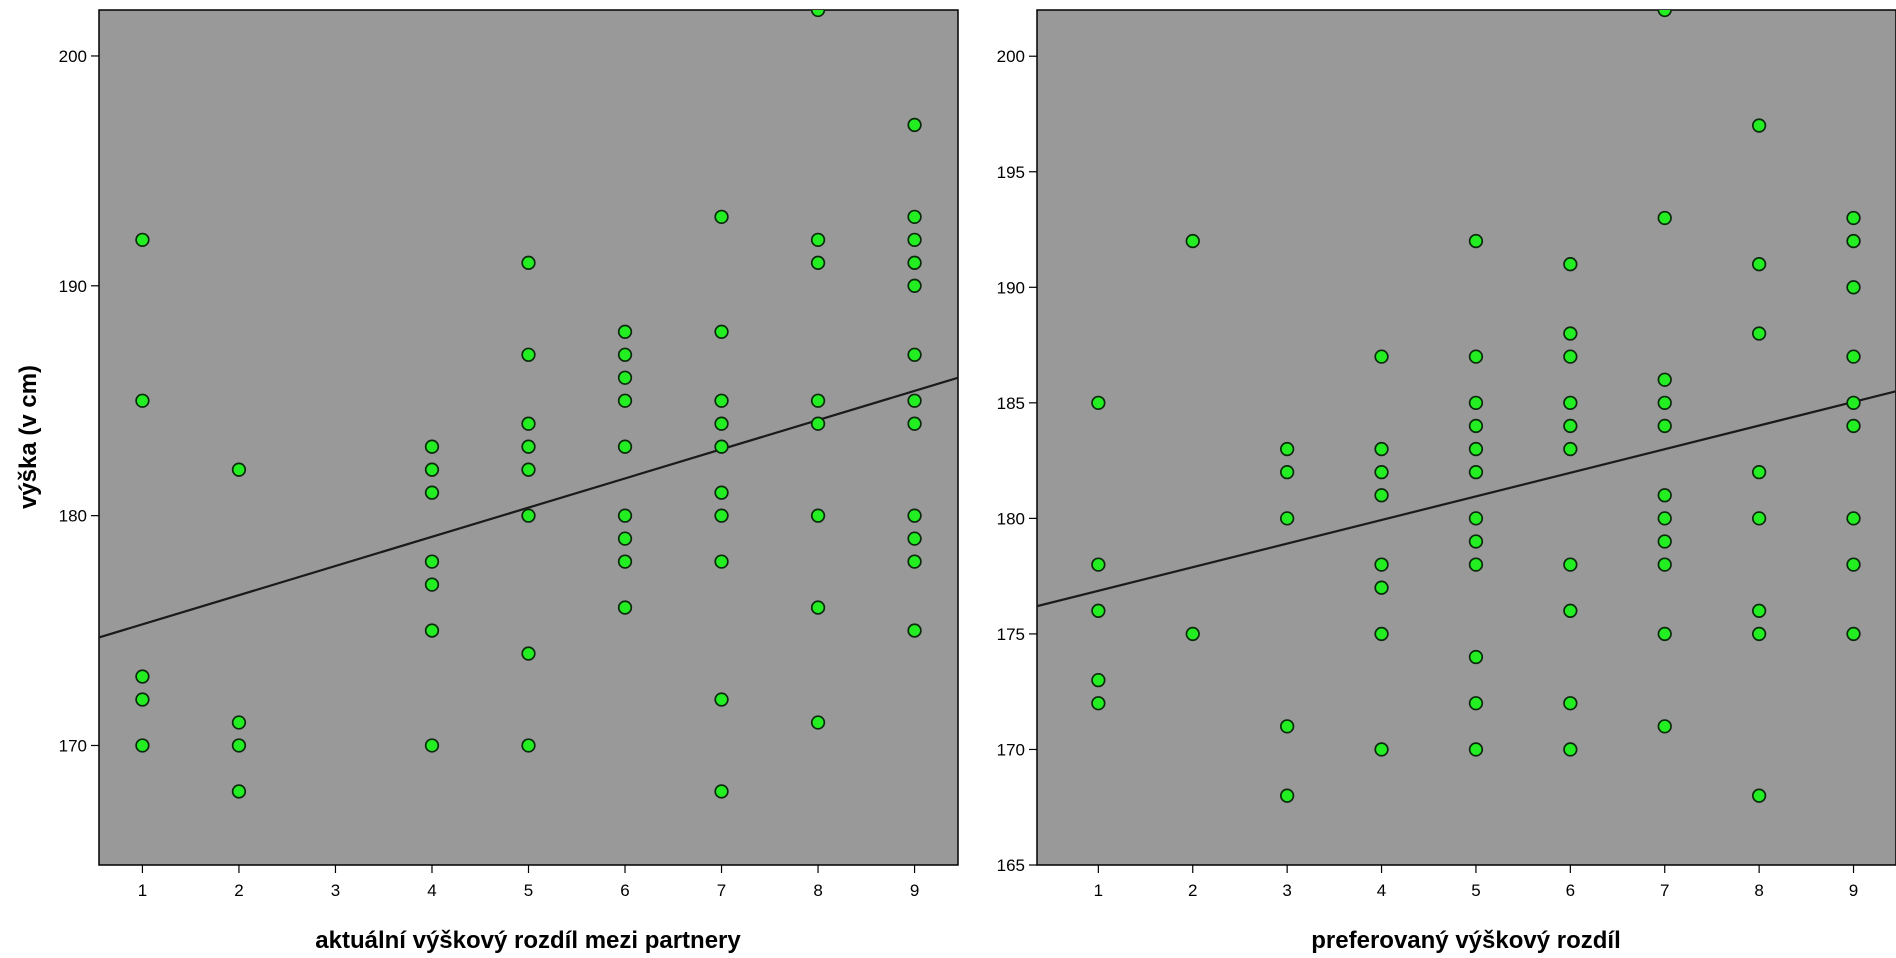 The width and height of the screenshot is (1896, 958). Describe the element at coordinates (1011, 749) in the screenshot. I see `y-tick-label: 170` at that location.